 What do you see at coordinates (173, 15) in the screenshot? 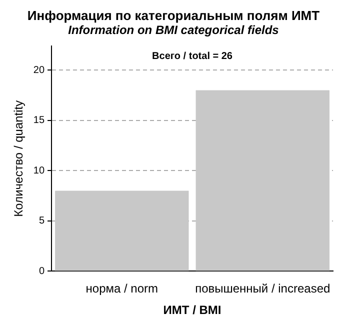
I see `chart-title: Информация по категориальным полям ИМТ` at bounding box center [173, 15].